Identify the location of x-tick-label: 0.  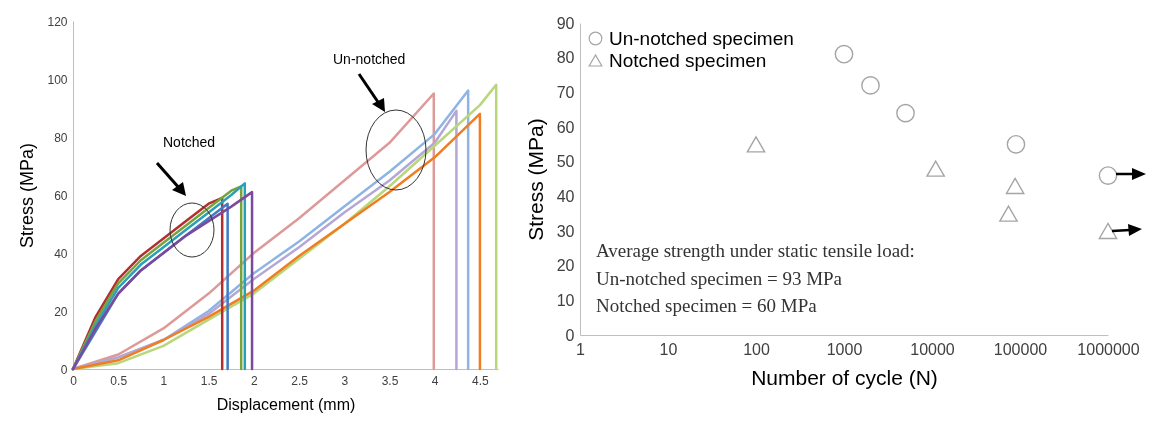
(74, 380).